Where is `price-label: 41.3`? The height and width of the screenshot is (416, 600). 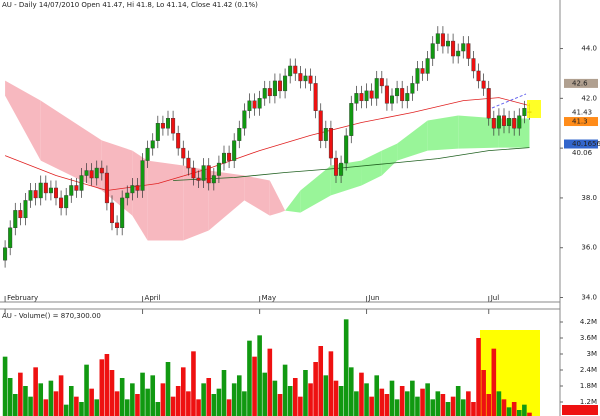
price-label: 41.3 is located at coordinates (580, 122).